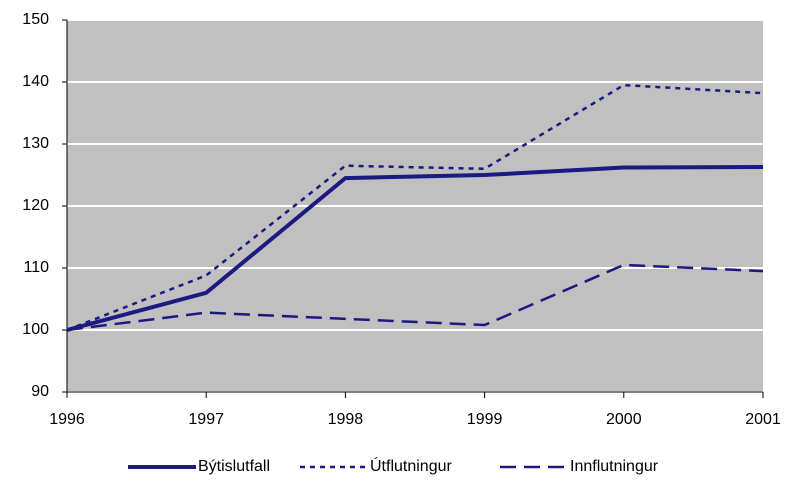 This screenshot has width=788, height=485. I want to click on y-tick-label: 110, so click(36, 267).